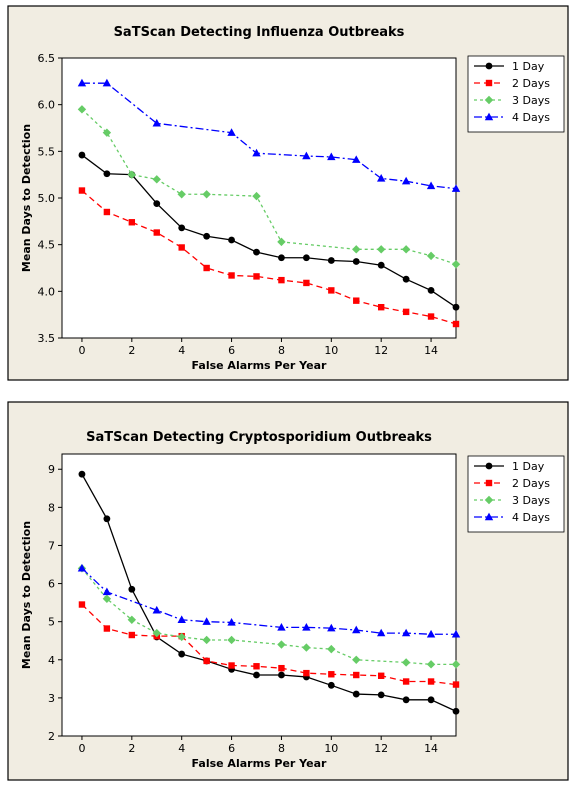 The image size is (575, 787). Describe the element at coordinates (259, 32) in the screenshot. I see `chart-title: SaTScan Detecting Influenza Outbreaks` at that location.